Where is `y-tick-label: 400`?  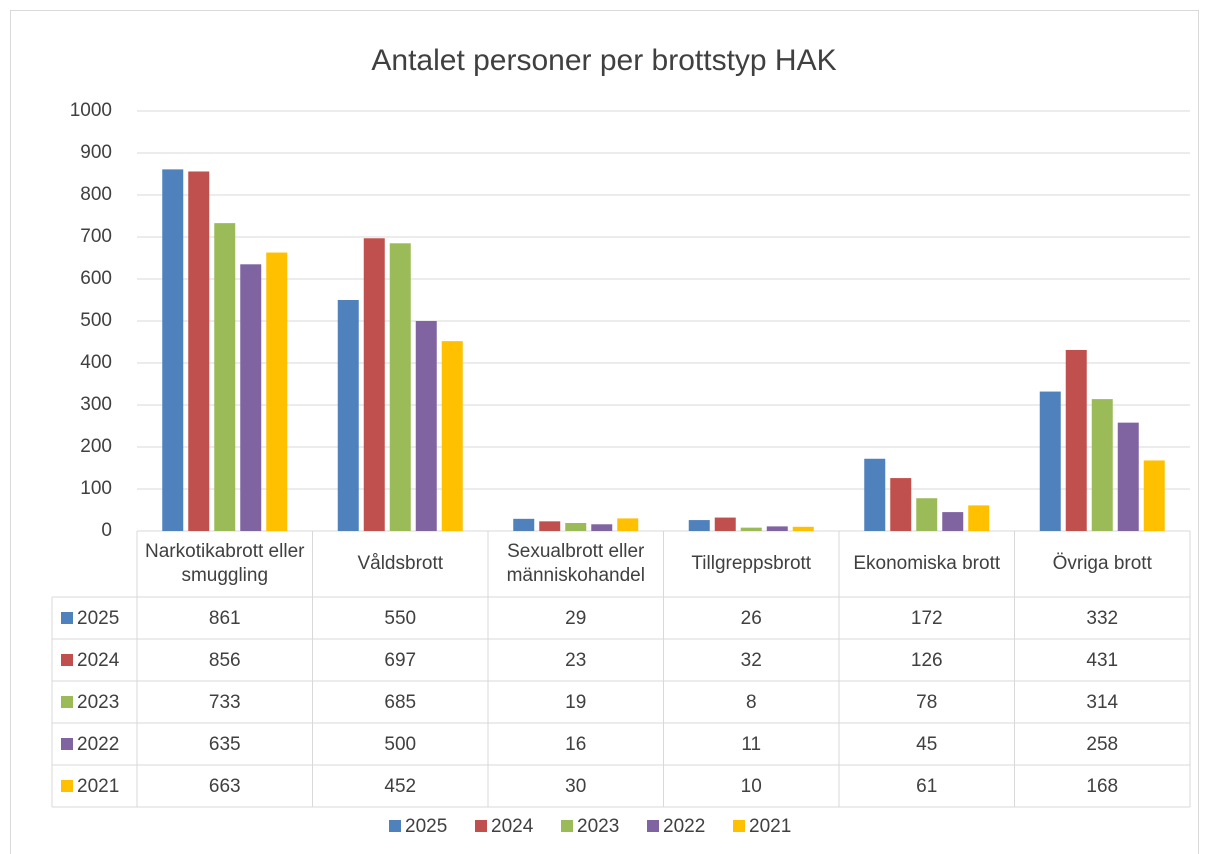 y-tick-label: 400 is located at coordinates (96, 362).